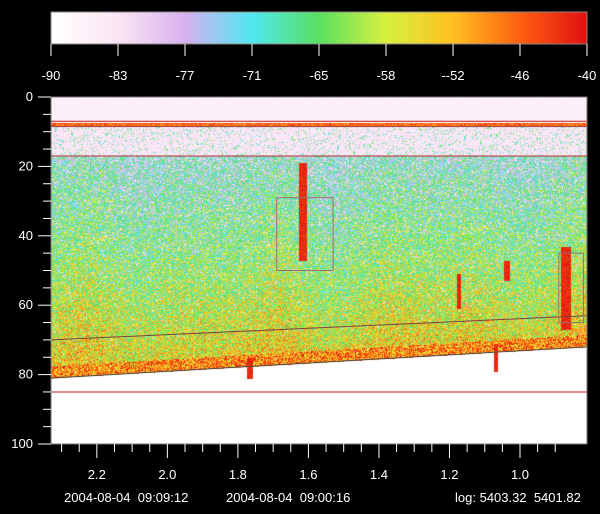  I want to click on footer-log-label: log:, so click(465, 497).